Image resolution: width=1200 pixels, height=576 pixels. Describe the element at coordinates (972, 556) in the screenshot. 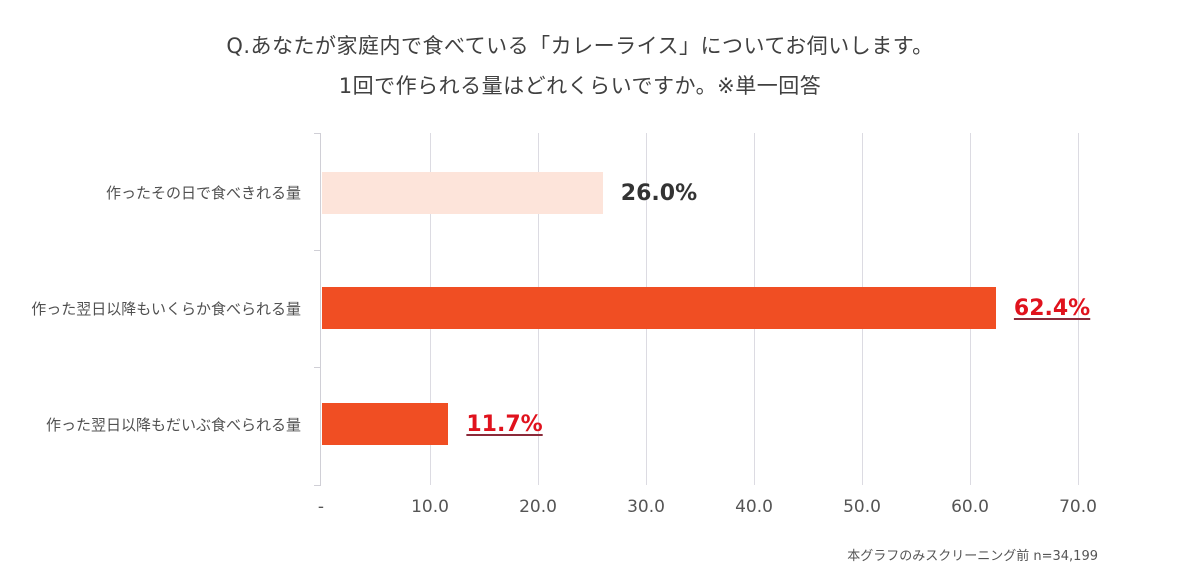

I see `sample-size-note: 本グラフのみスクリーニング前 n=34,199` at that location.